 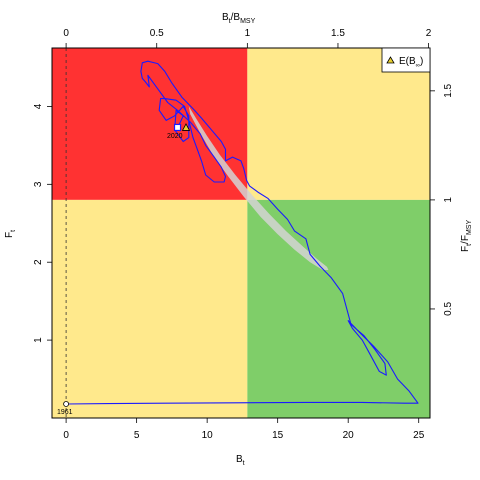 I want to click on right-tick-label: 0.5, so click(x=448, y=309).